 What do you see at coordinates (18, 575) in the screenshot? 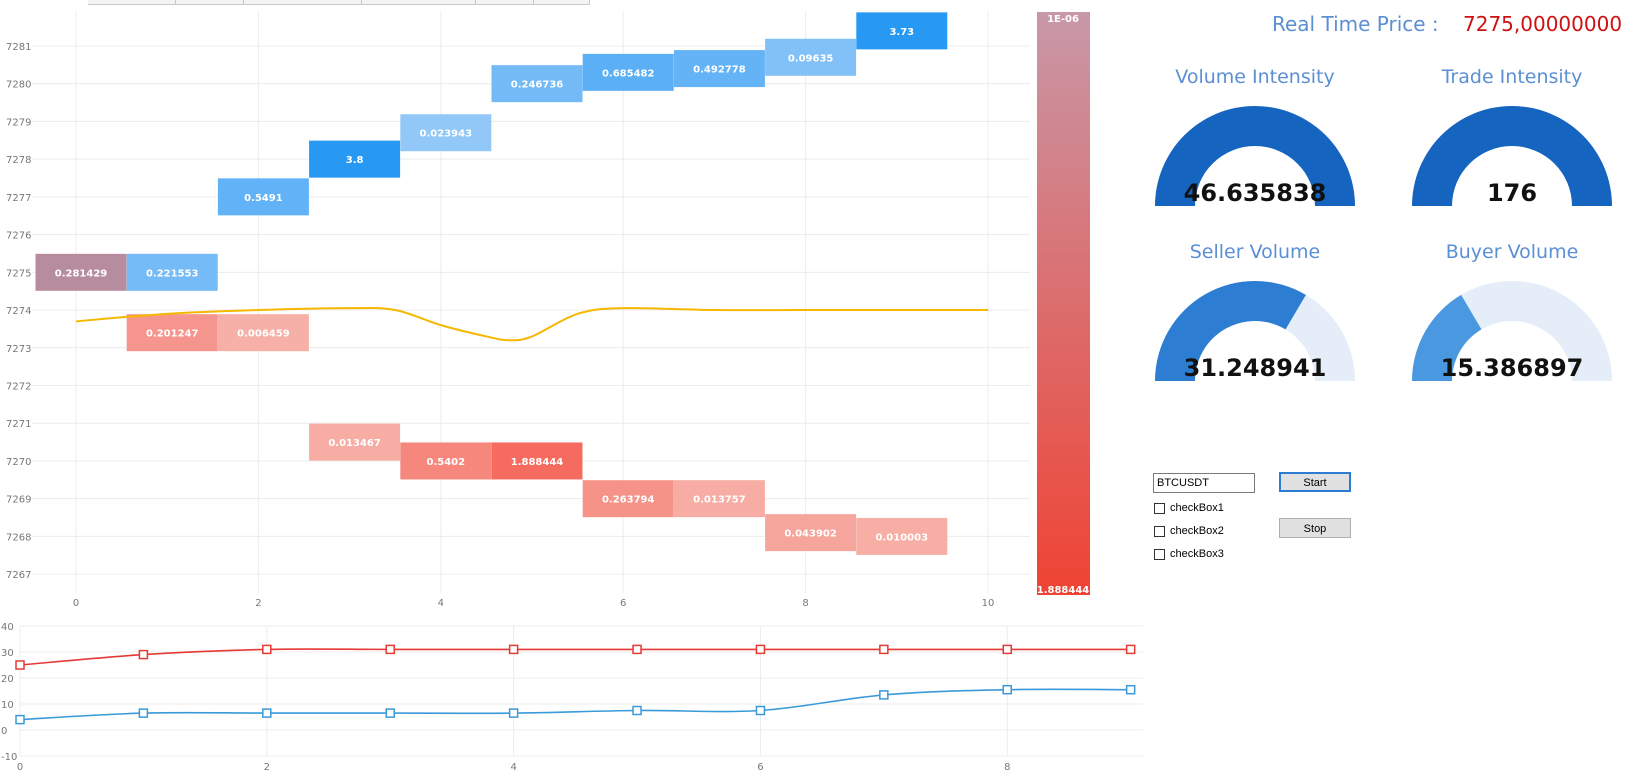
I see `y-tick-label: 7267` at bounding box center [18, 575].